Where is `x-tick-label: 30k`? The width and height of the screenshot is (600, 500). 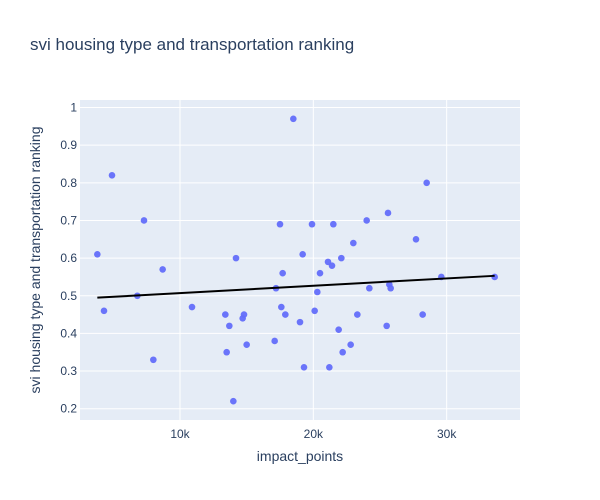
x-tick-label: 30k is located at coordinates (447, 434).